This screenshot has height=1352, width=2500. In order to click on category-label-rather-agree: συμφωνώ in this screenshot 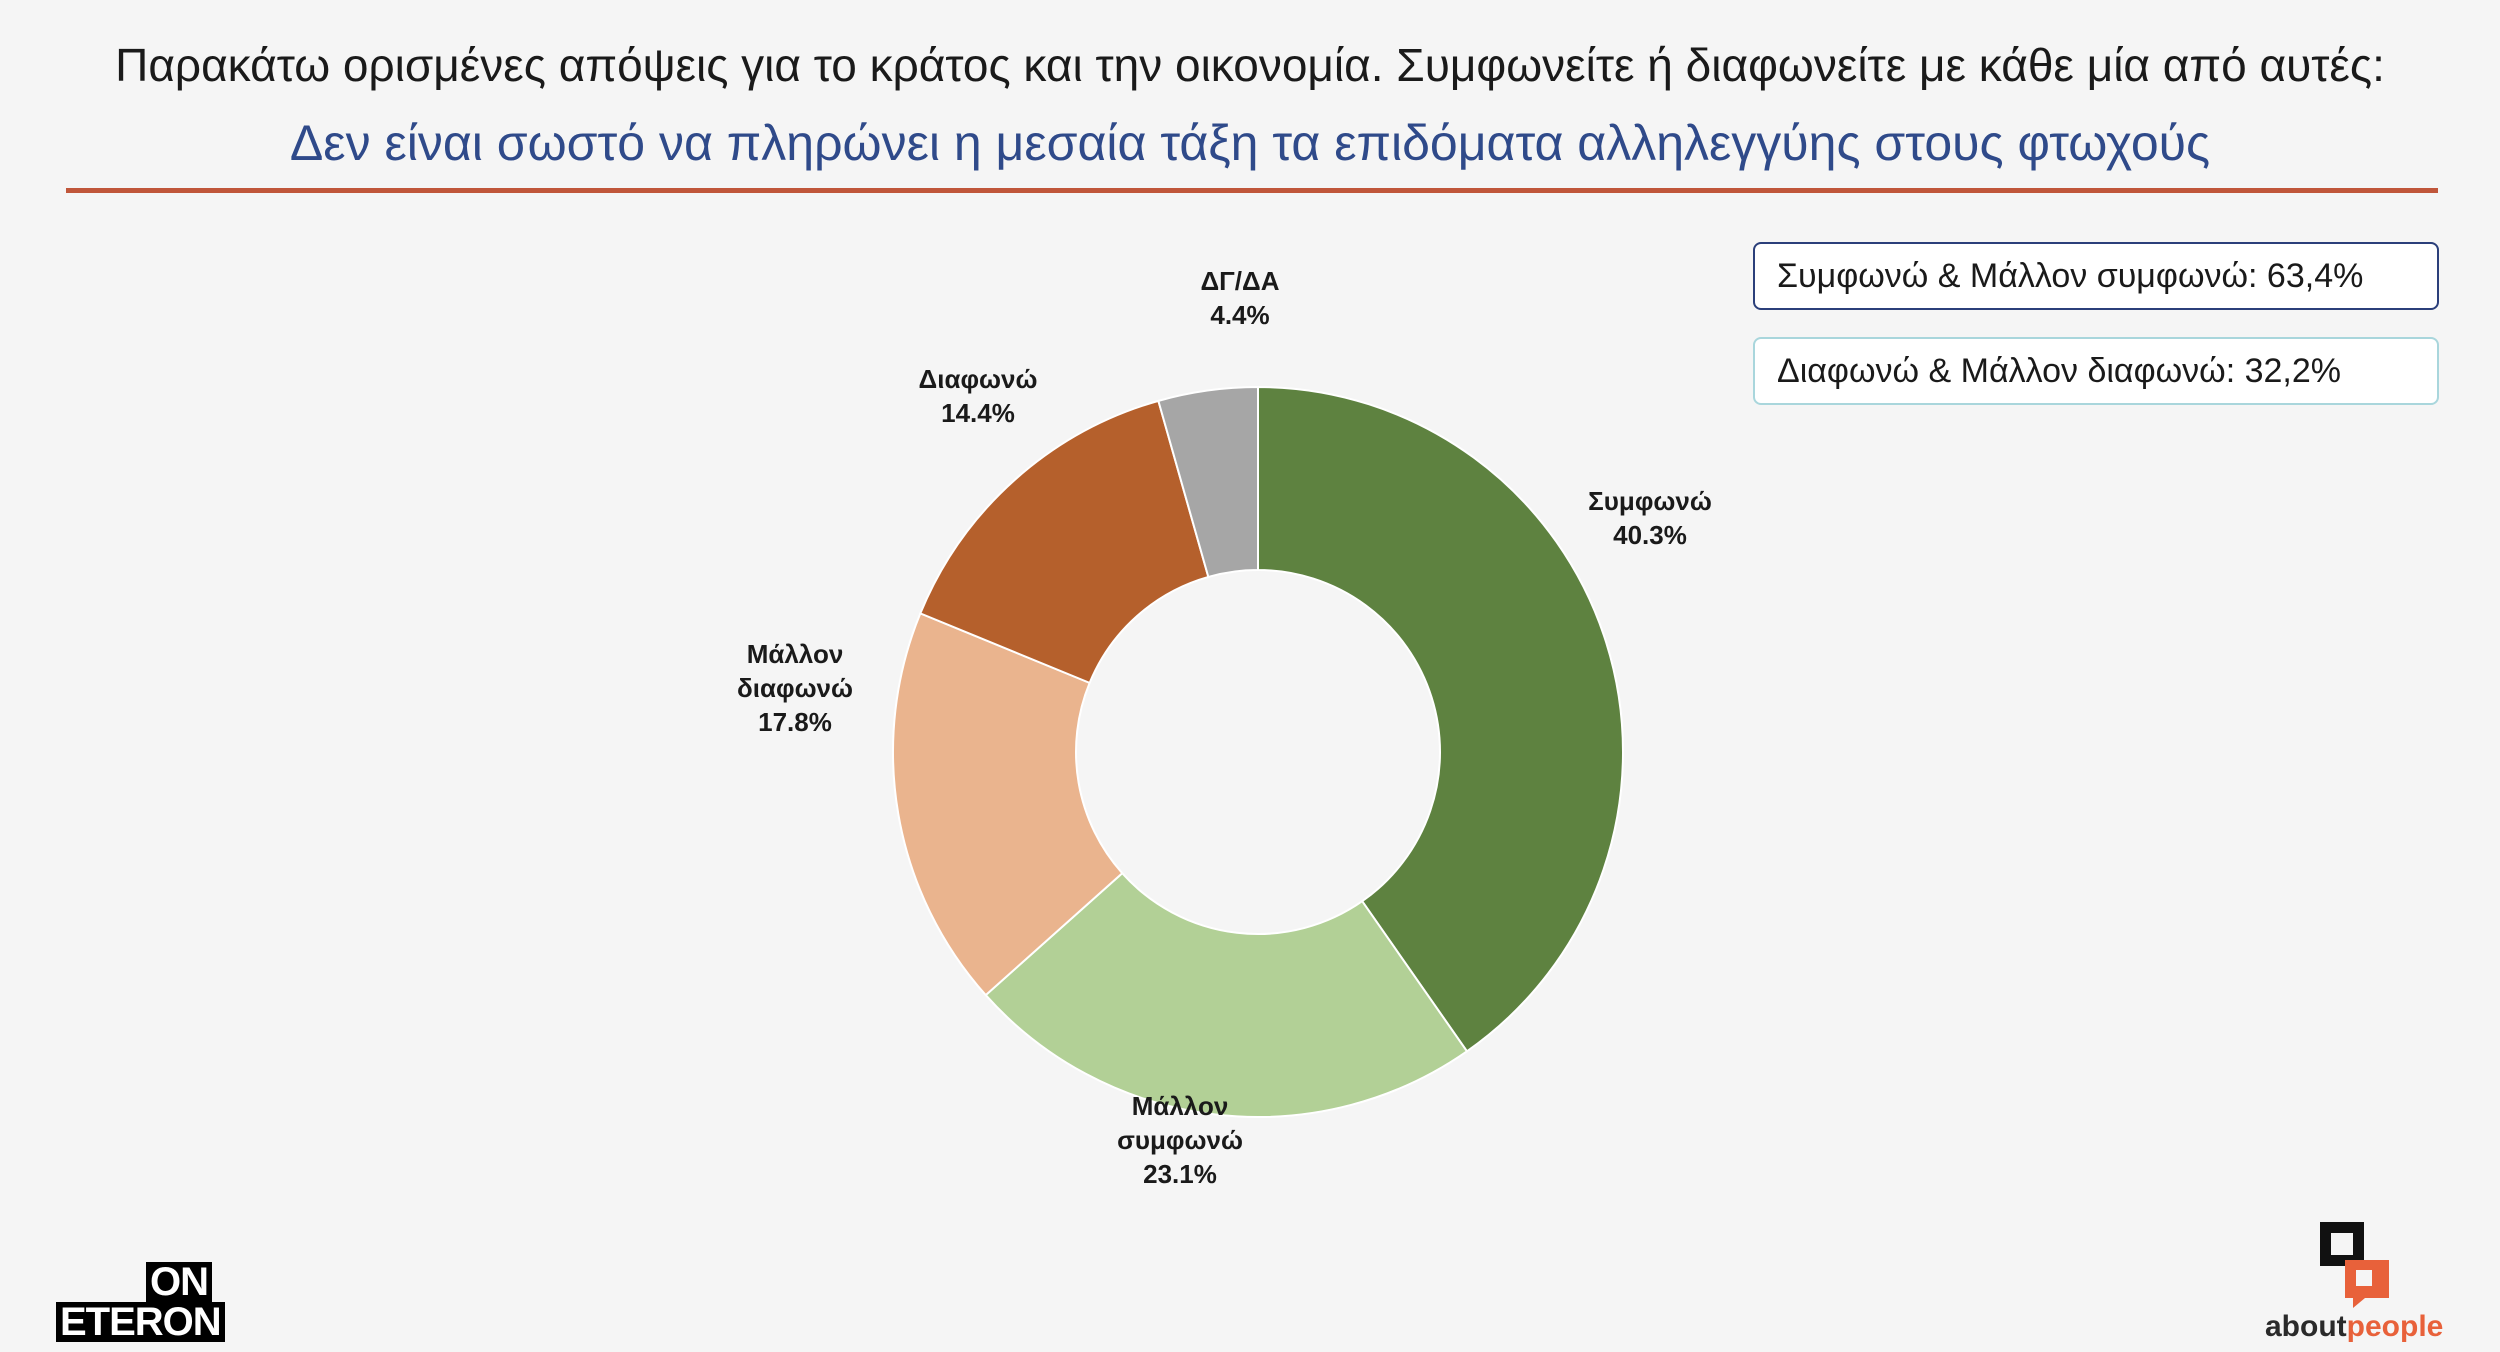, I will do `click(1180, 1140)`.